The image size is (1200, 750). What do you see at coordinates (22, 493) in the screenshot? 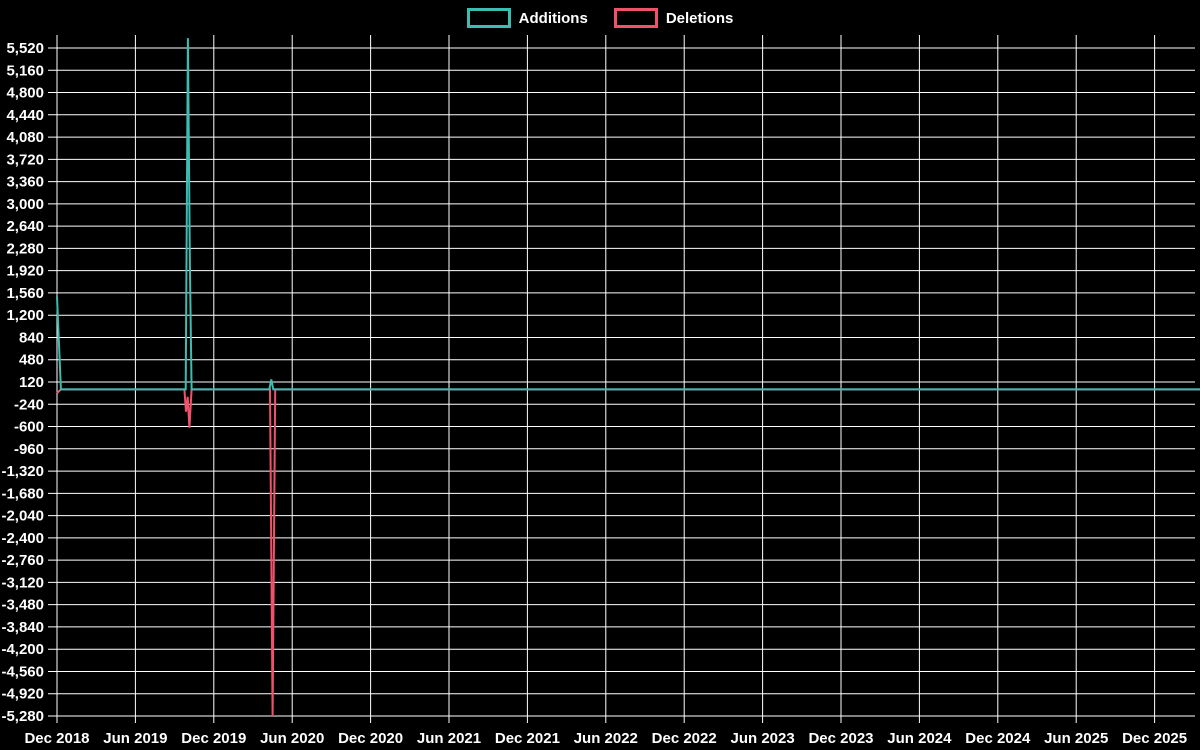
I see `y-tick-label: -1,680` at bounding box center [22, 493].